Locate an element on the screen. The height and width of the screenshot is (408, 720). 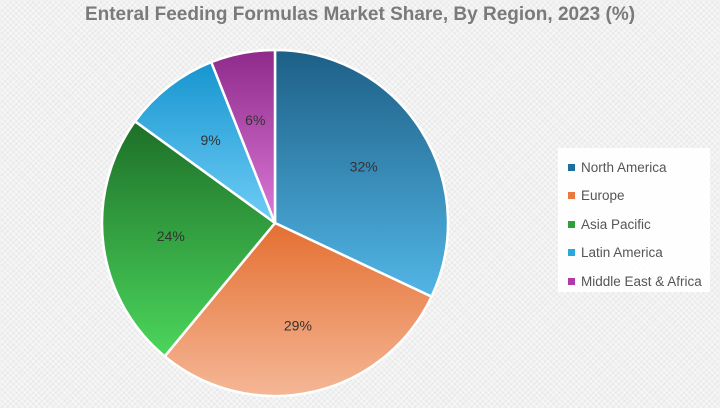
legend-item-europe: Europe is located at coordinates (639, 196).